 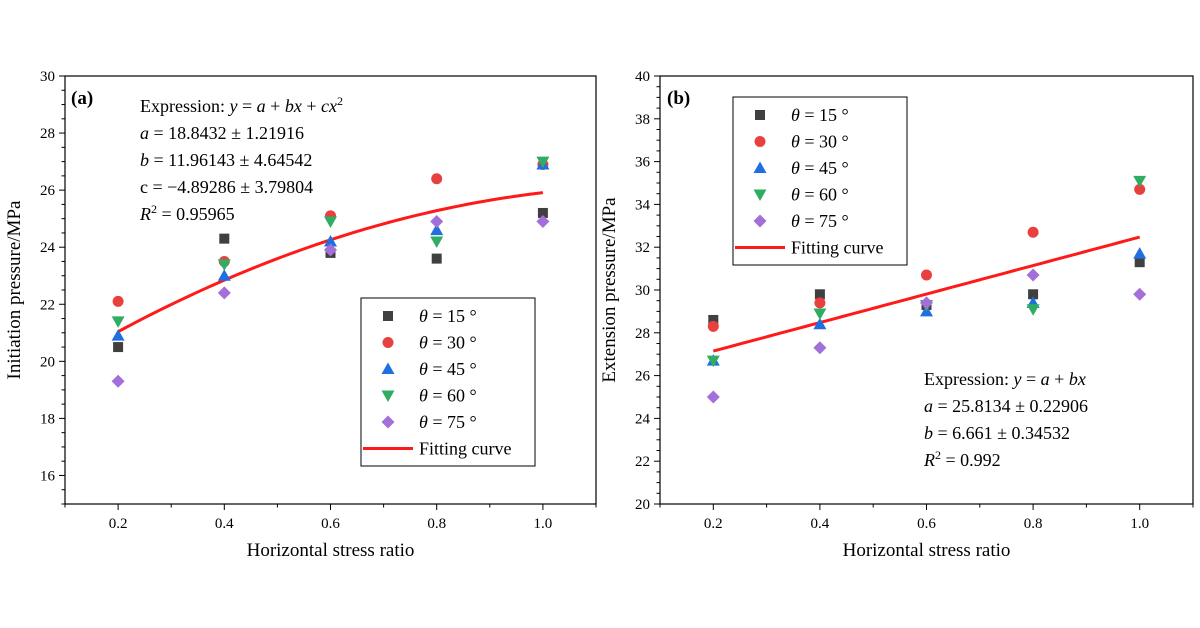 I want to click on panel-a-y-tick-label: 28, so click(x=47, y=134).